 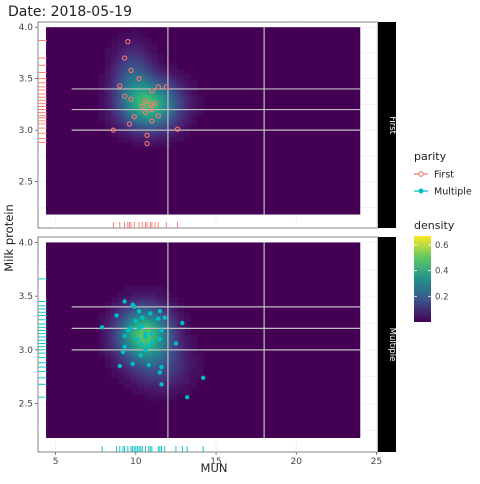 What do you see at coordinates (387, 125) in the screenshot?
I see `facet-strip: First` at bounding box center [387, 125].